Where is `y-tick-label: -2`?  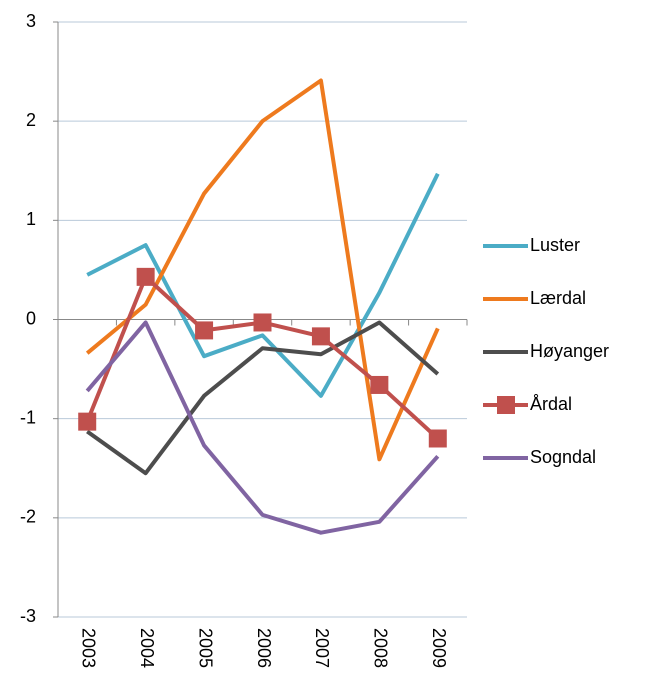 y-tick-label: -2 is located at coordinates (28, 517).